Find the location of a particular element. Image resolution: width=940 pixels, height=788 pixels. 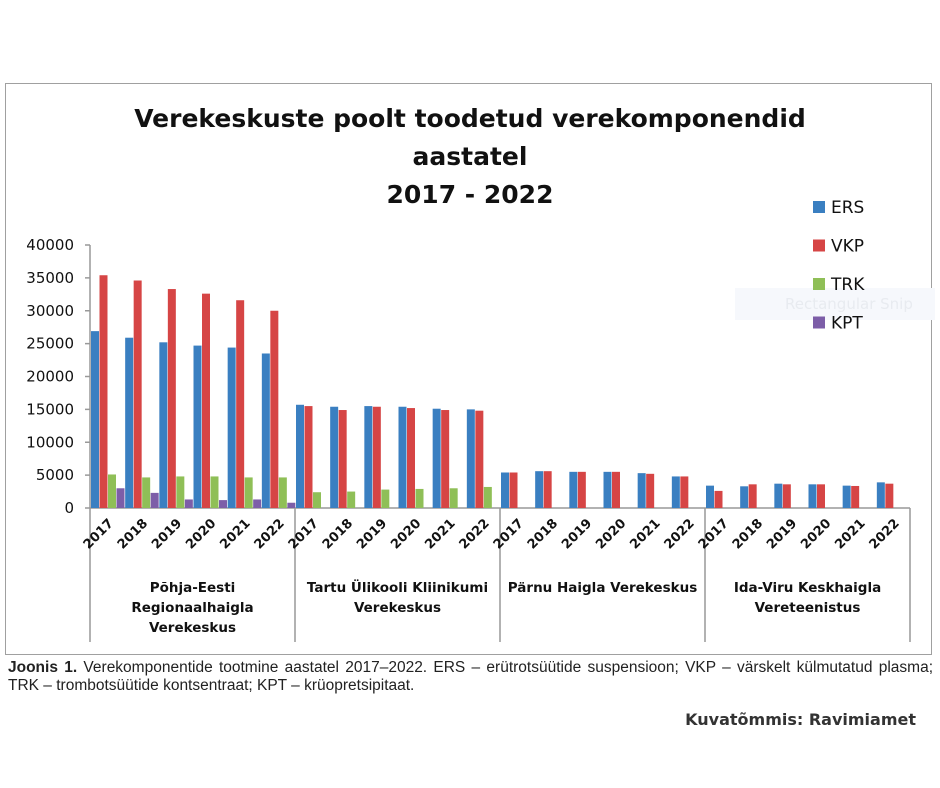

snip-overlay: Rectangular Snip is located at coordinates (835, 304).